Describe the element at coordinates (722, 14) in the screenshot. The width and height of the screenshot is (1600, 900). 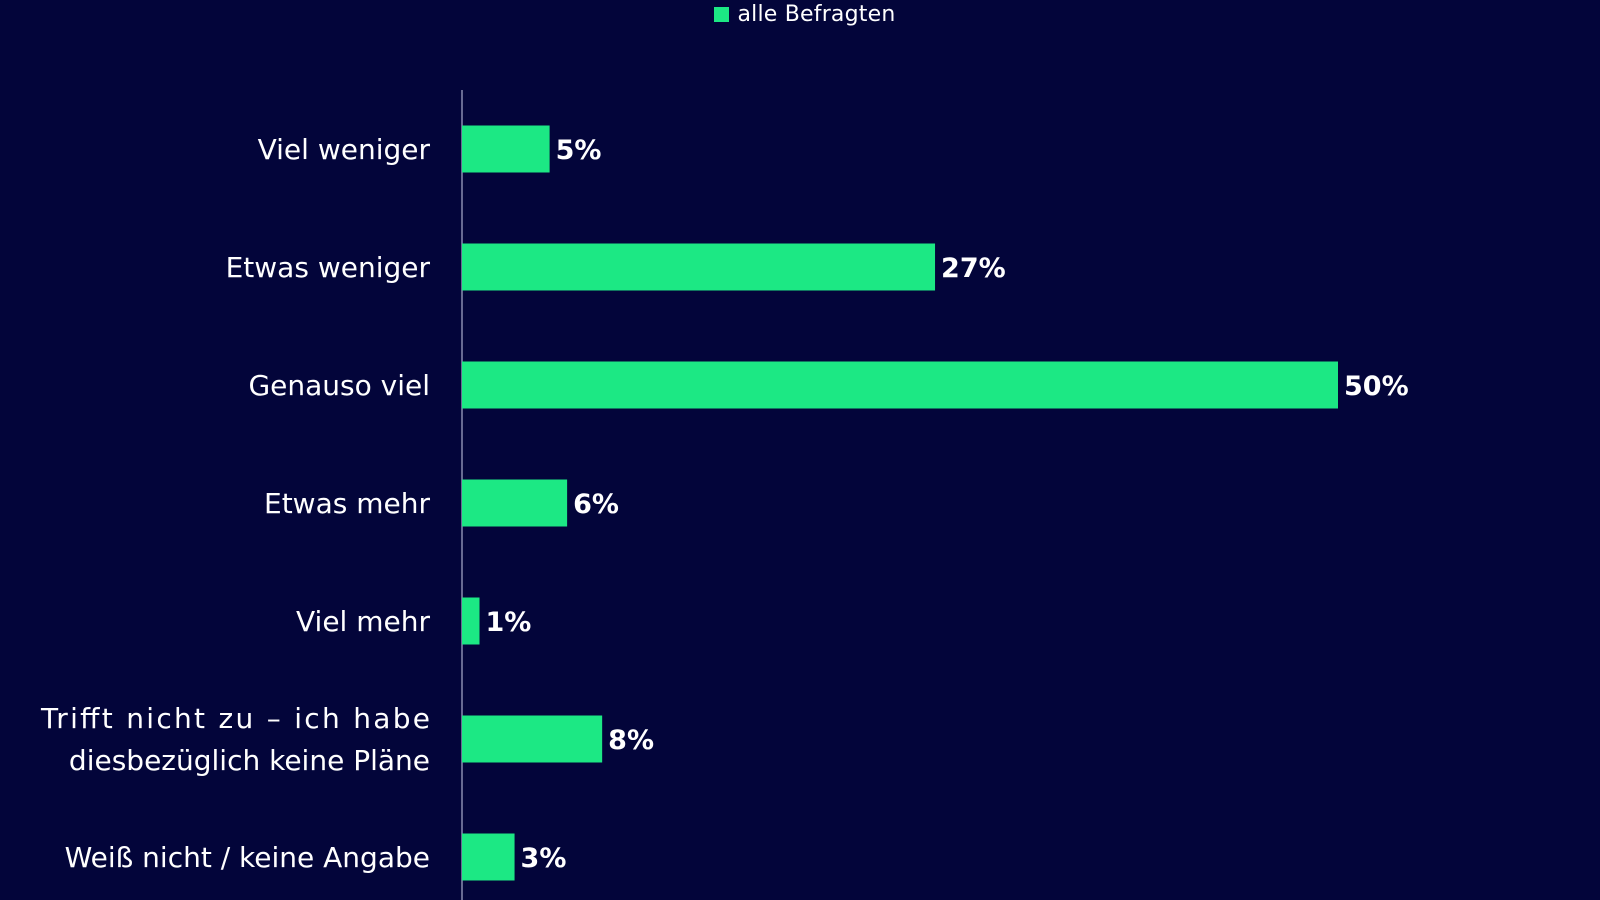
I see `legend-swatch` at that location.